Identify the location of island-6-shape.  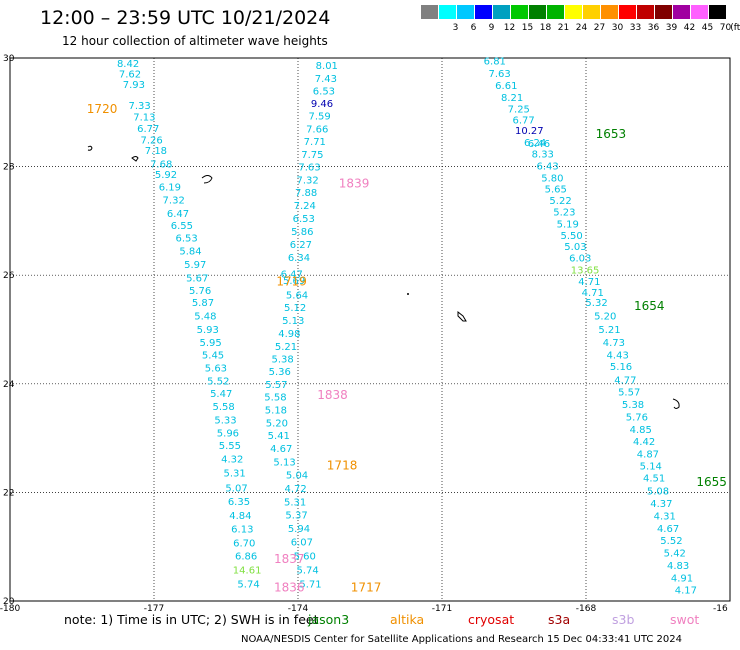
(676, 403).